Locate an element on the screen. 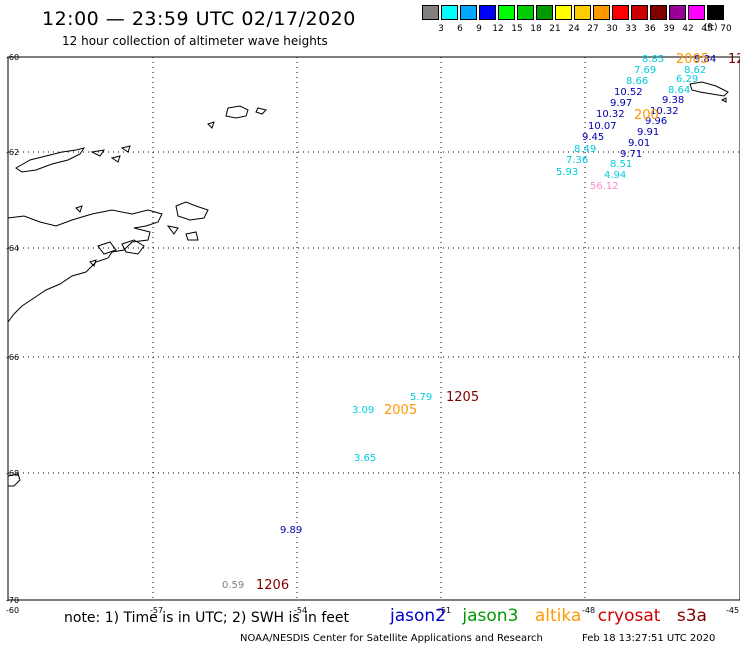 The height and width of the screenshot is (650, 740). lat-label: -68 is located at coordinates (12, 473).